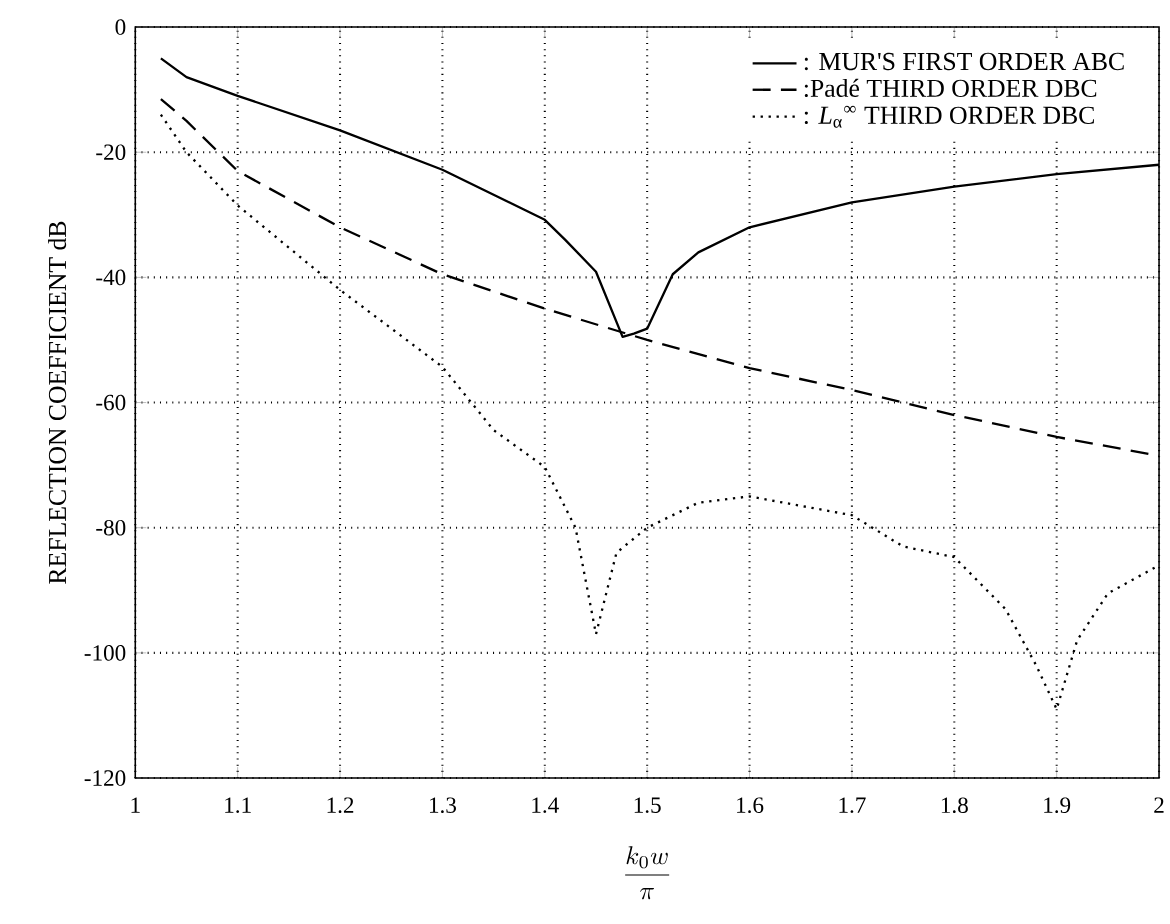 Image resolution: width=1170 pixels, height=924 pixels. What do you see at coordinates (111, 277) in the screenshot?
I see `y-tick-label: -40` at bounding box center [111, 277].